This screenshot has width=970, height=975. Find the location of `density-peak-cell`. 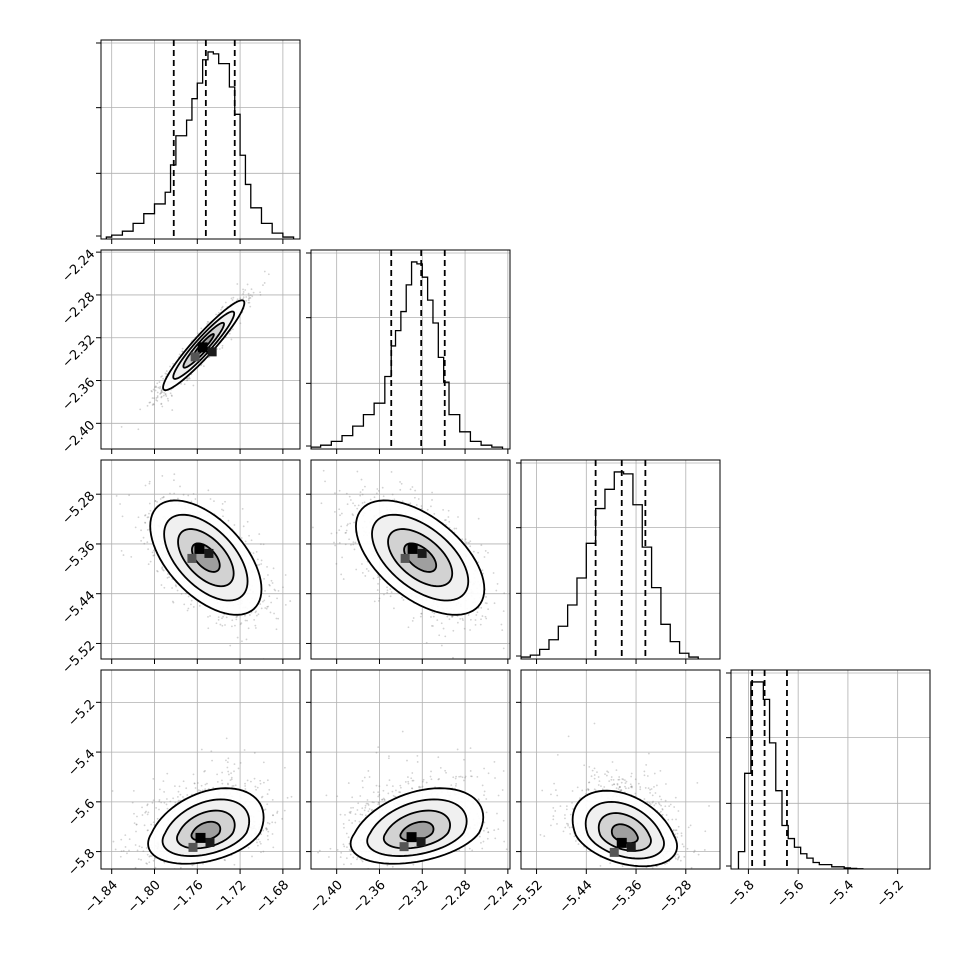

density-peak-cell is located at coordinates (422, 553).